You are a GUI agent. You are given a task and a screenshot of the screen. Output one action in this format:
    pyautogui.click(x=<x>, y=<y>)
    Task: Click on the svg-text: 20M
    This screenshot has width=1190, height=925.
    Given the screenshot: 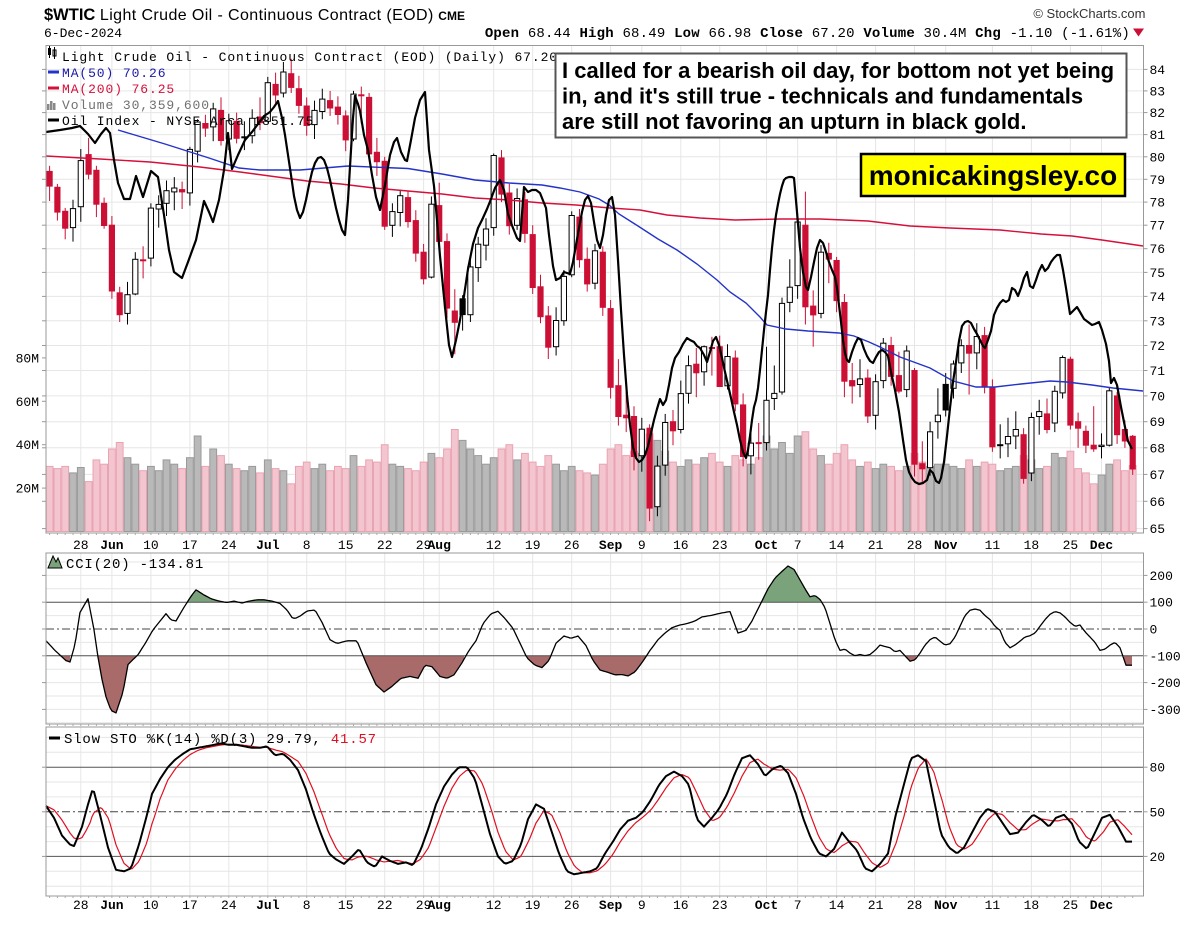 What is the action you would take?
    pyautogui.click(x=27, y=489)
    